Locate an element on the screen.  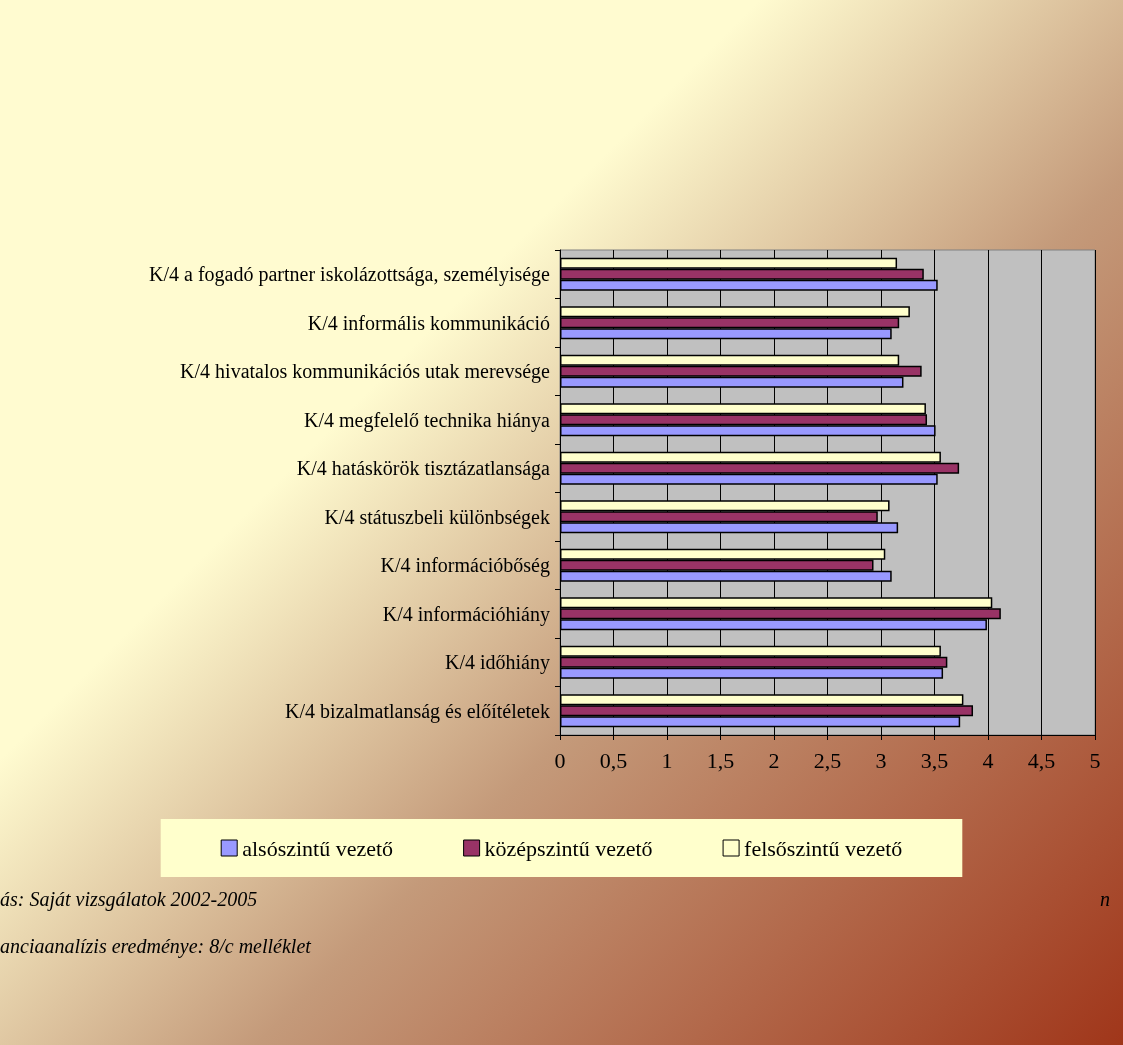
text: ás: Saját vizsgálatok 2002-2005 is located at coordinates (129, 899).